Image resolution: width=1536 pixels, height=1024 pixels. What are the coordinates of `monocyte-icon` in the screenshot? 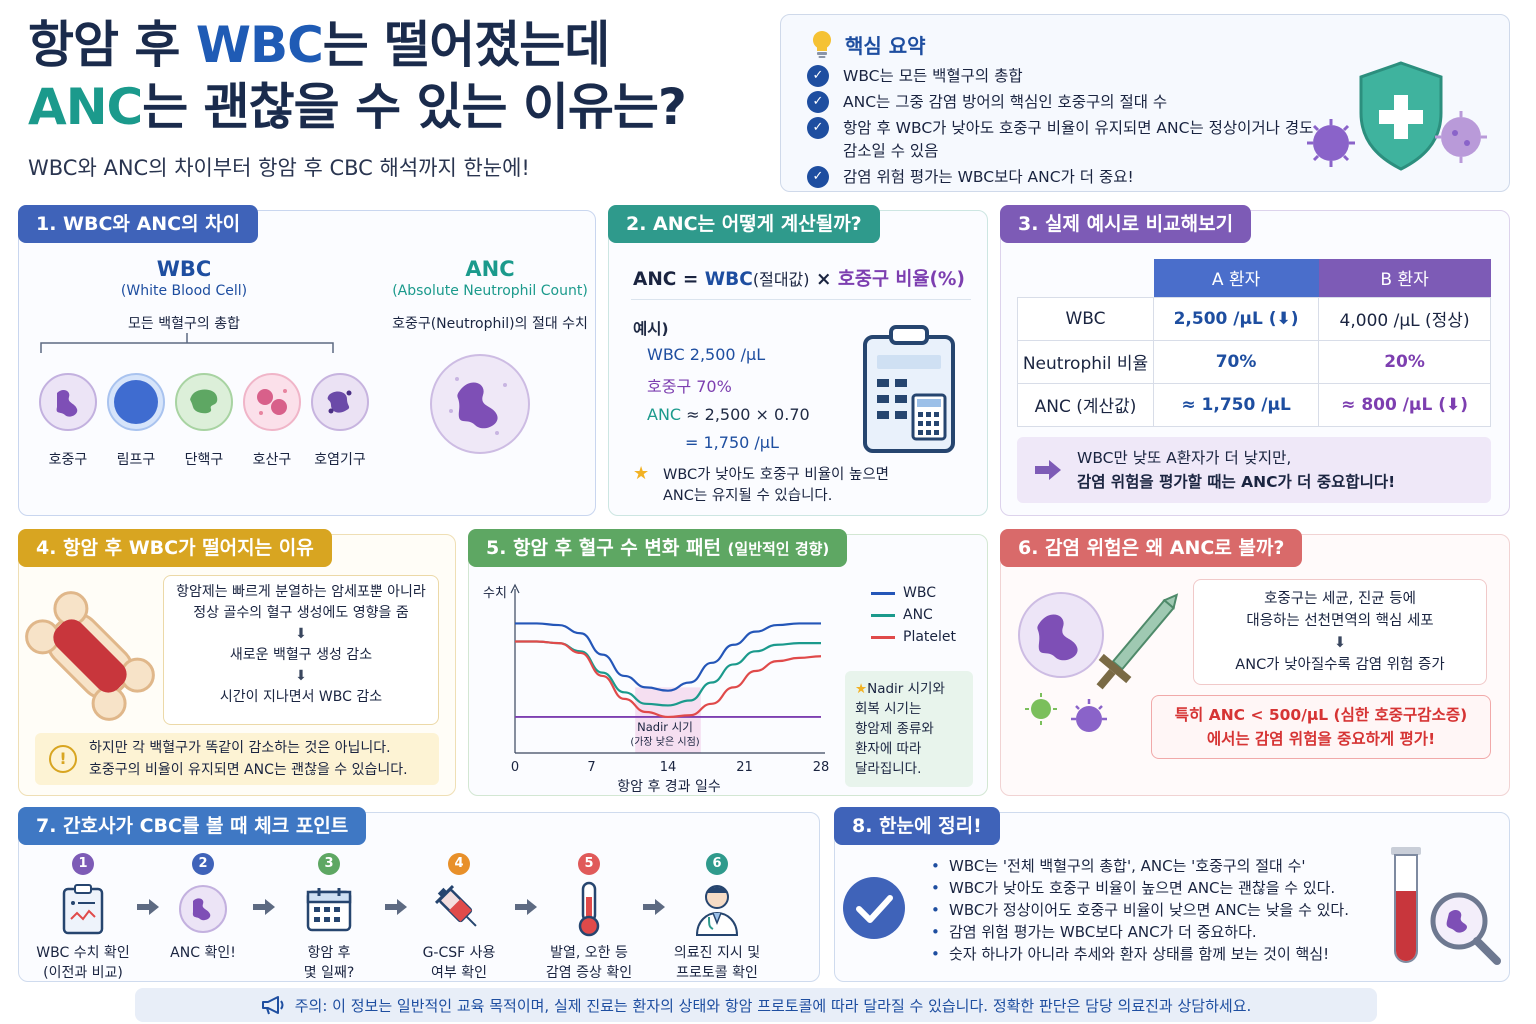 It's located at (204, 402).